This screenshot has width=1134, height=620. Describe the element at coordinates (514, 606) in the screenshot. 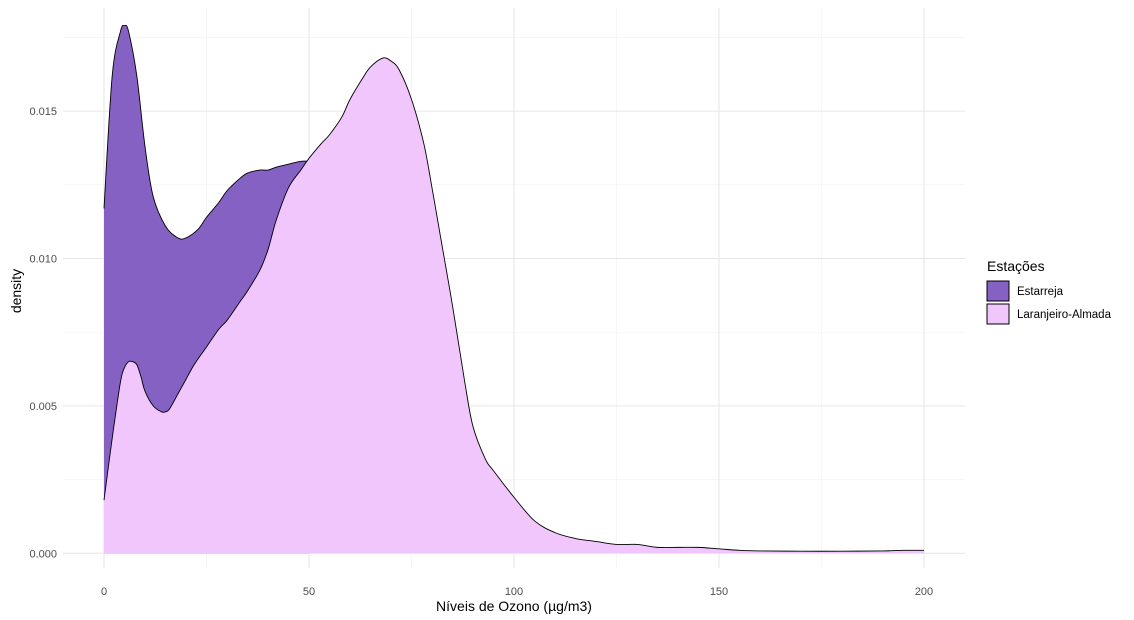

I see `x-axis-title: Níveis de Ozono (µg/m3)` at that location.